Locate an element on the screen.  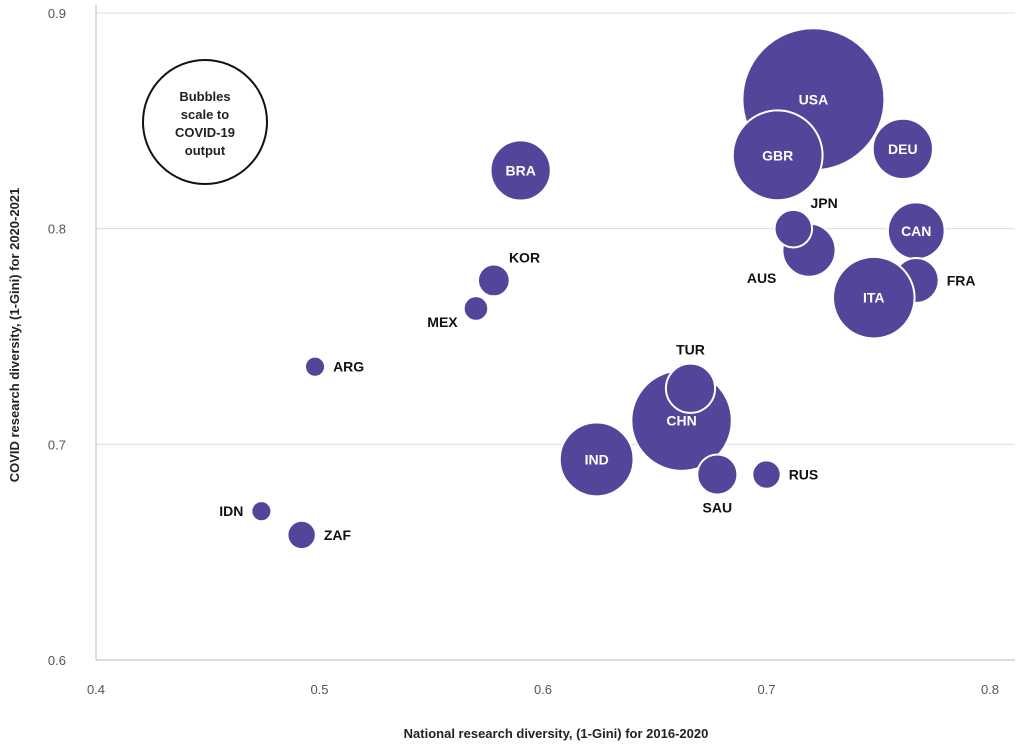
bubble-gbr: GBR is located at coordinates (777, 155).